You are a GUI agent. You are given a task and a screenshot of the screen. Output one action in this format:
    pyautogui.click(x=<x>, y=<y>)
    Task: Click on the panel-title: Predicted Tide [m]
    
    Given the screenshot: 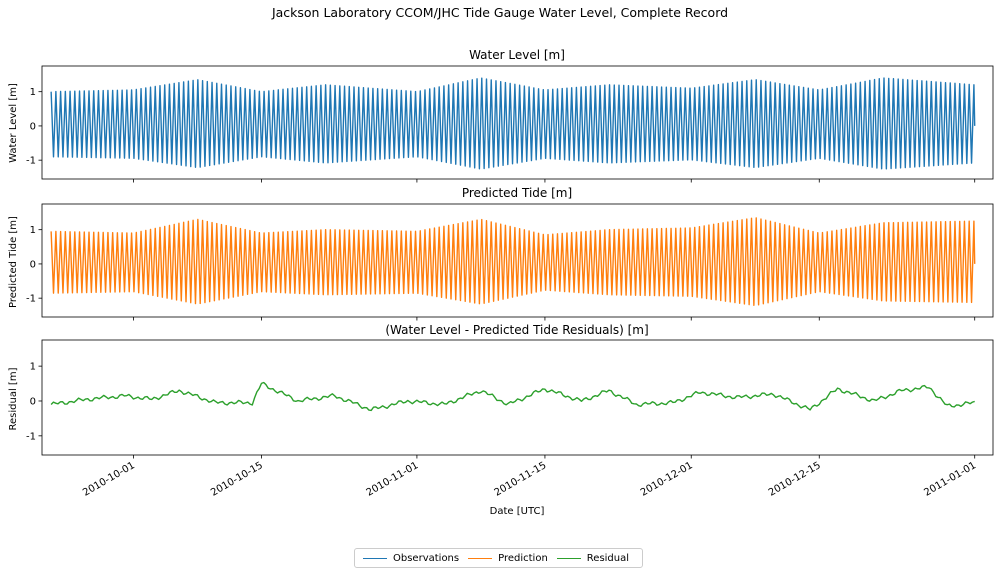 What is the action you would take?
    pyautogui.click(x=517, y=193)
    